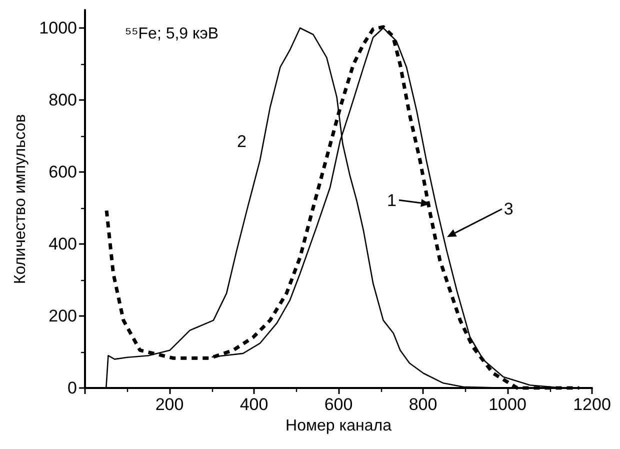 The image size is (620, 449). What do you see at coordinates (339, 426) in the screenshot?
I see `x-axis-title: Номер канала` at bounding box center [339, 426].